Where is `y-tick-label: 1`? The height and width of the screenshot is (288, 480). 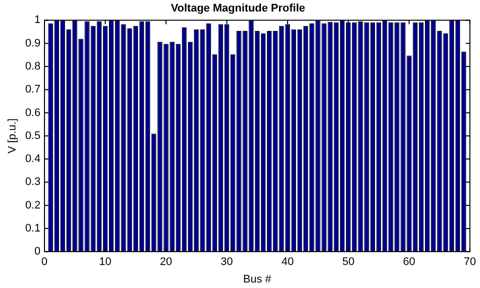 y-tick-label: 1 is located at coordinates (37, 20).